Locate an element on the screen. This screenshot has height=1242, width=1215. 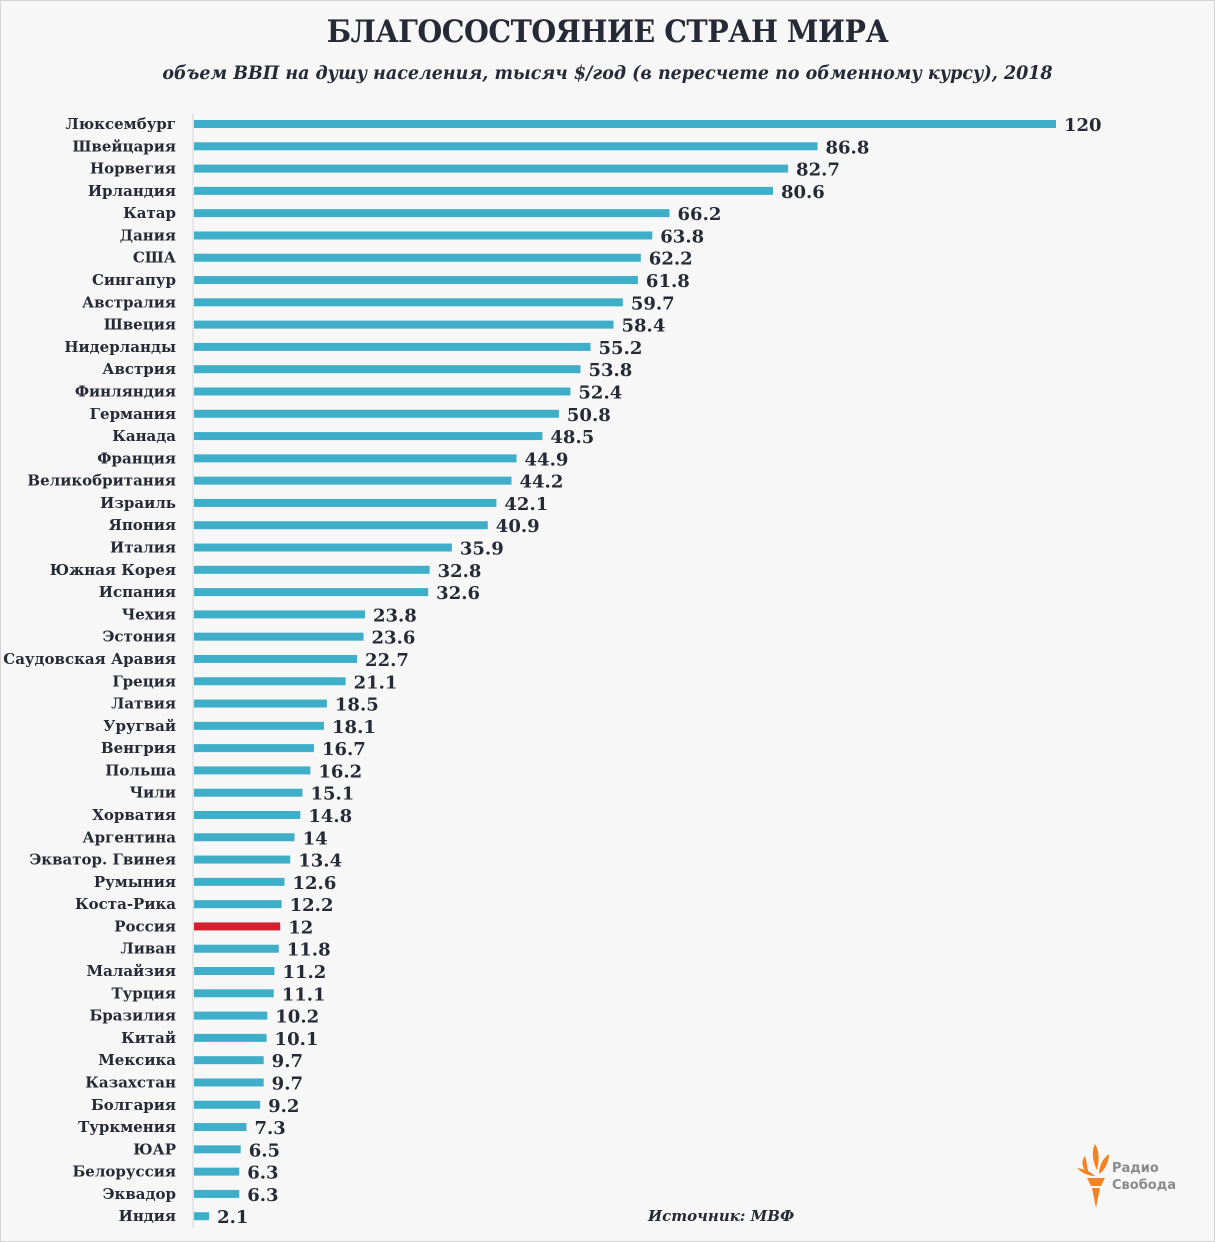
value-label: 11.8 is located at coordinates (309, 950).